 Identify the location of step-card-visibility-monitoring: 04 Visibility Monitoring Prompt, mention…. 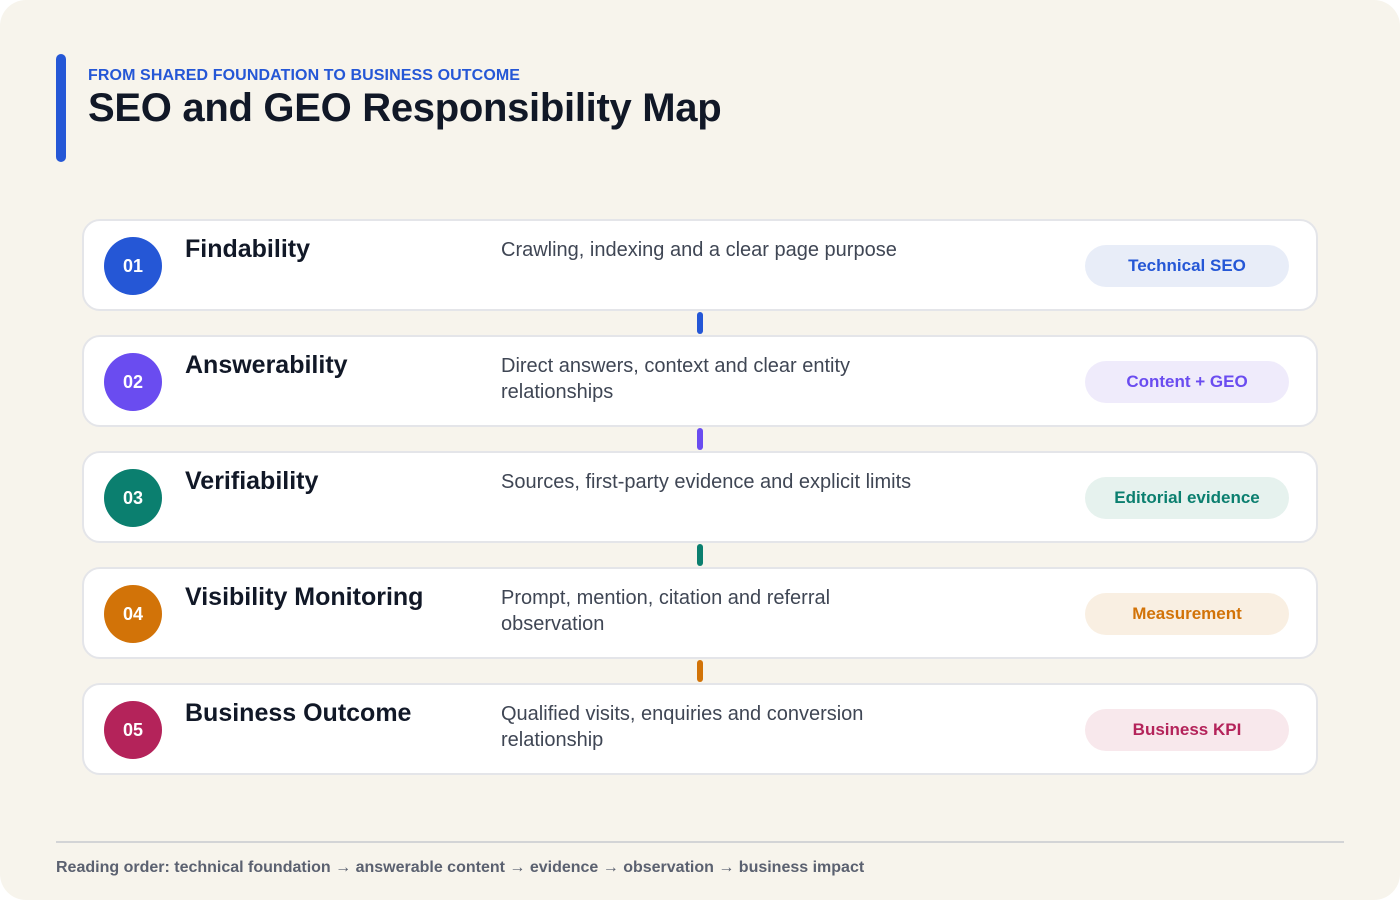
(700, 613).